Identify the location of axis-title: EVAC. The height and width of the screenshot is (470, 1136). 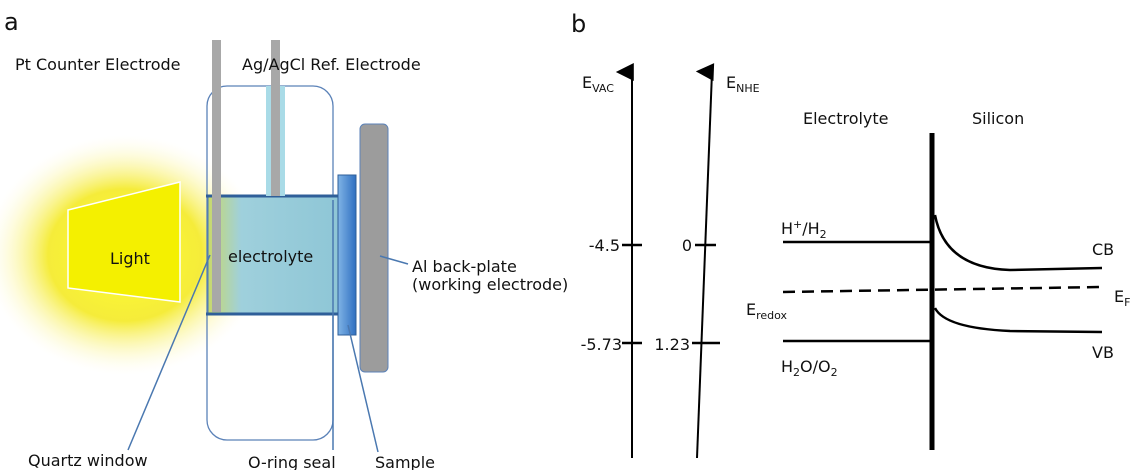
(598, 84).